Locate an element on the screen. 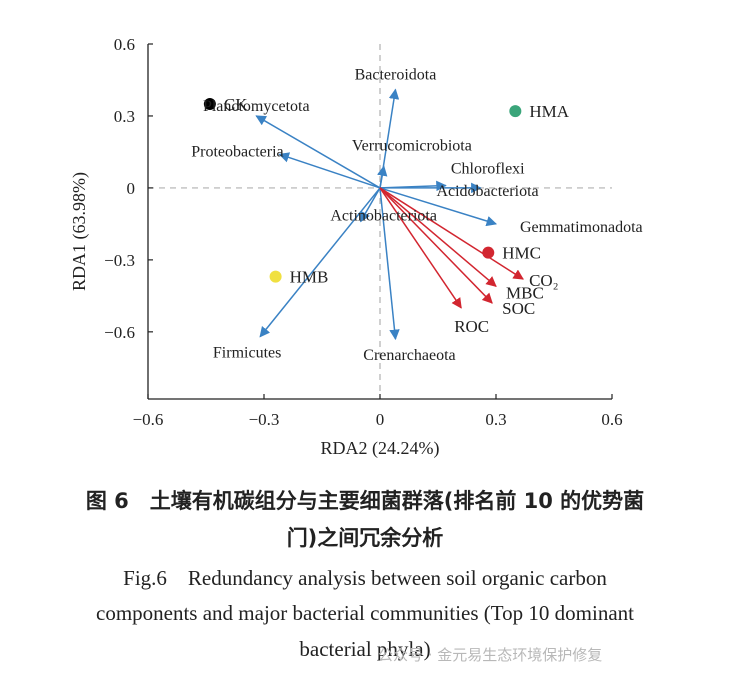 The width and height of the screenshot is (730, 695). x-tick-label: −0.6 is located at coordinates (148, 419).